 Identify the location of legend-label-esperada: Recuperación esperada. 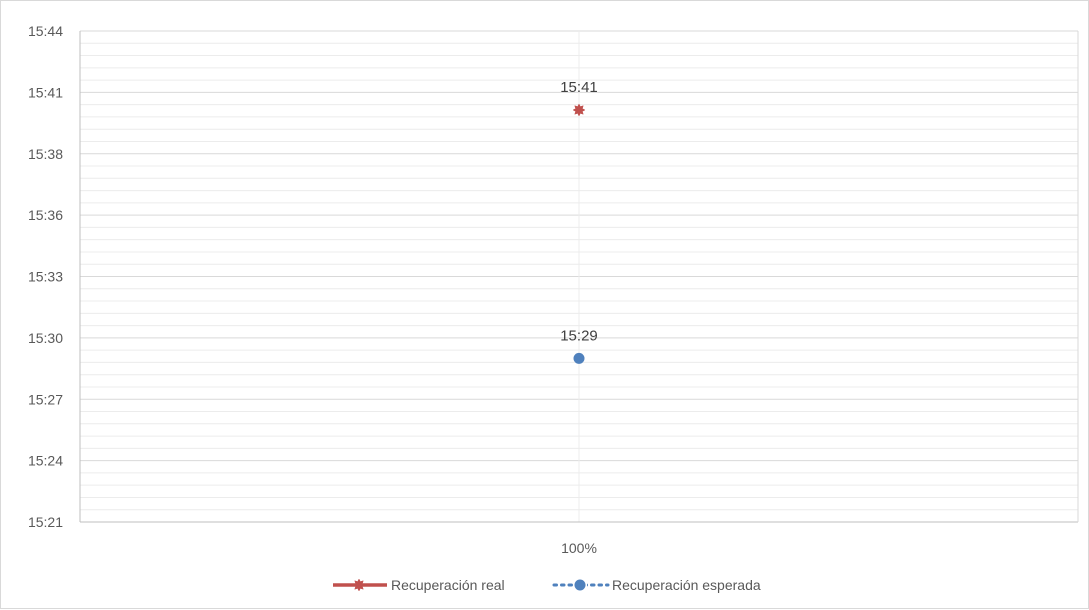
(686, 585).